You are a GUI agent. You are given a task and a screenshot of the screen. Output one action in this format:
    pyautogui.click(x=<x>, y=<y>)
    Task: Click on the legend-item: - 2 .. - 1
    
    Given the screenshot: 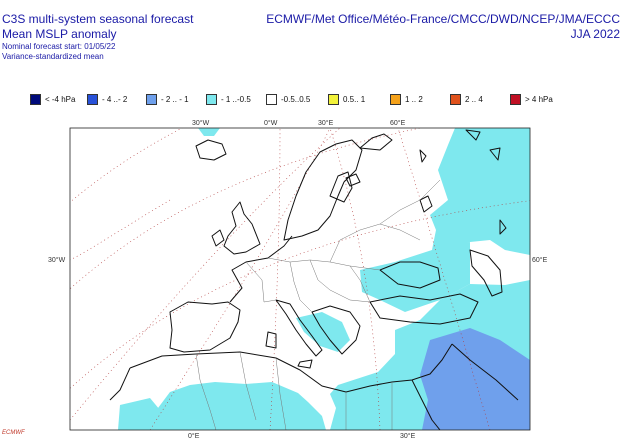 What is the action you would take?
    pyautogui.click(x=167, y=99)
    